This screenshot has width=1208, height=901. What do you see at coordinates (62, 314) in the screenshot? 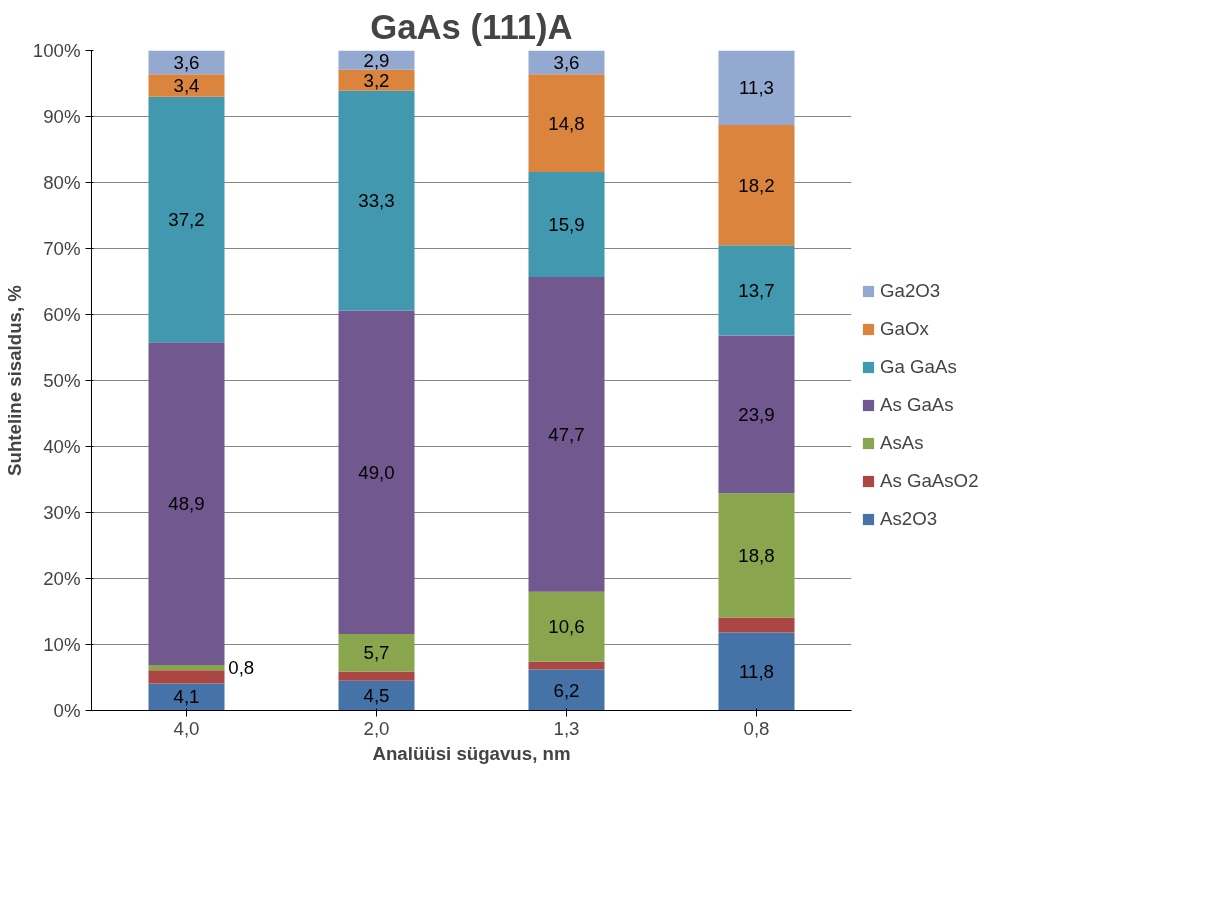
I see `y-tick-label: 60%` at bounding box center [62, 314].